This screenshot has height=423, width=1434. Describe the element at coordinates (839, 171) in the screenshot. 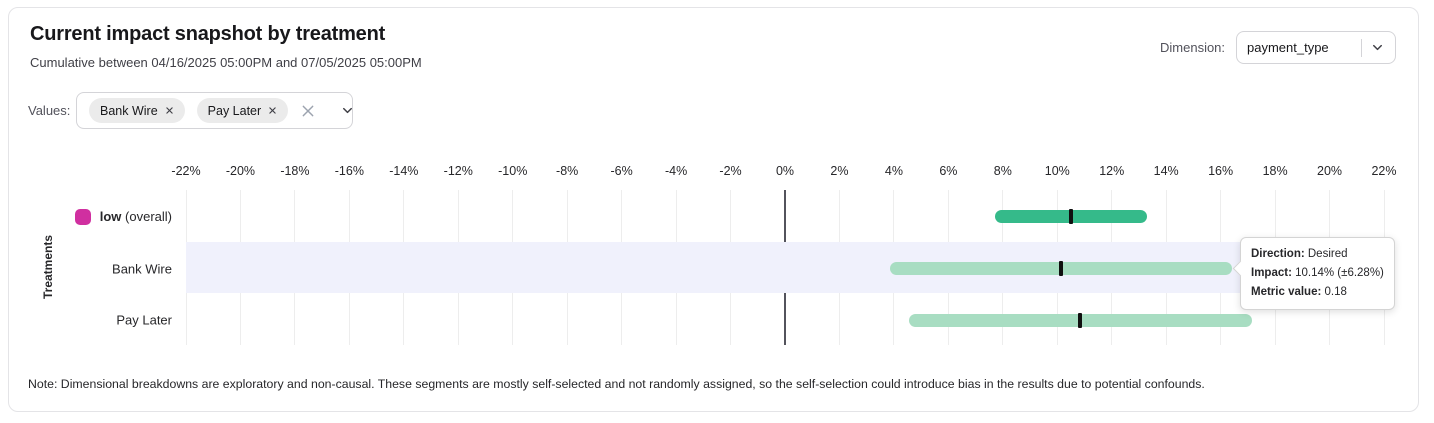

I see `x-axis-tick-label: 2%` at that location.